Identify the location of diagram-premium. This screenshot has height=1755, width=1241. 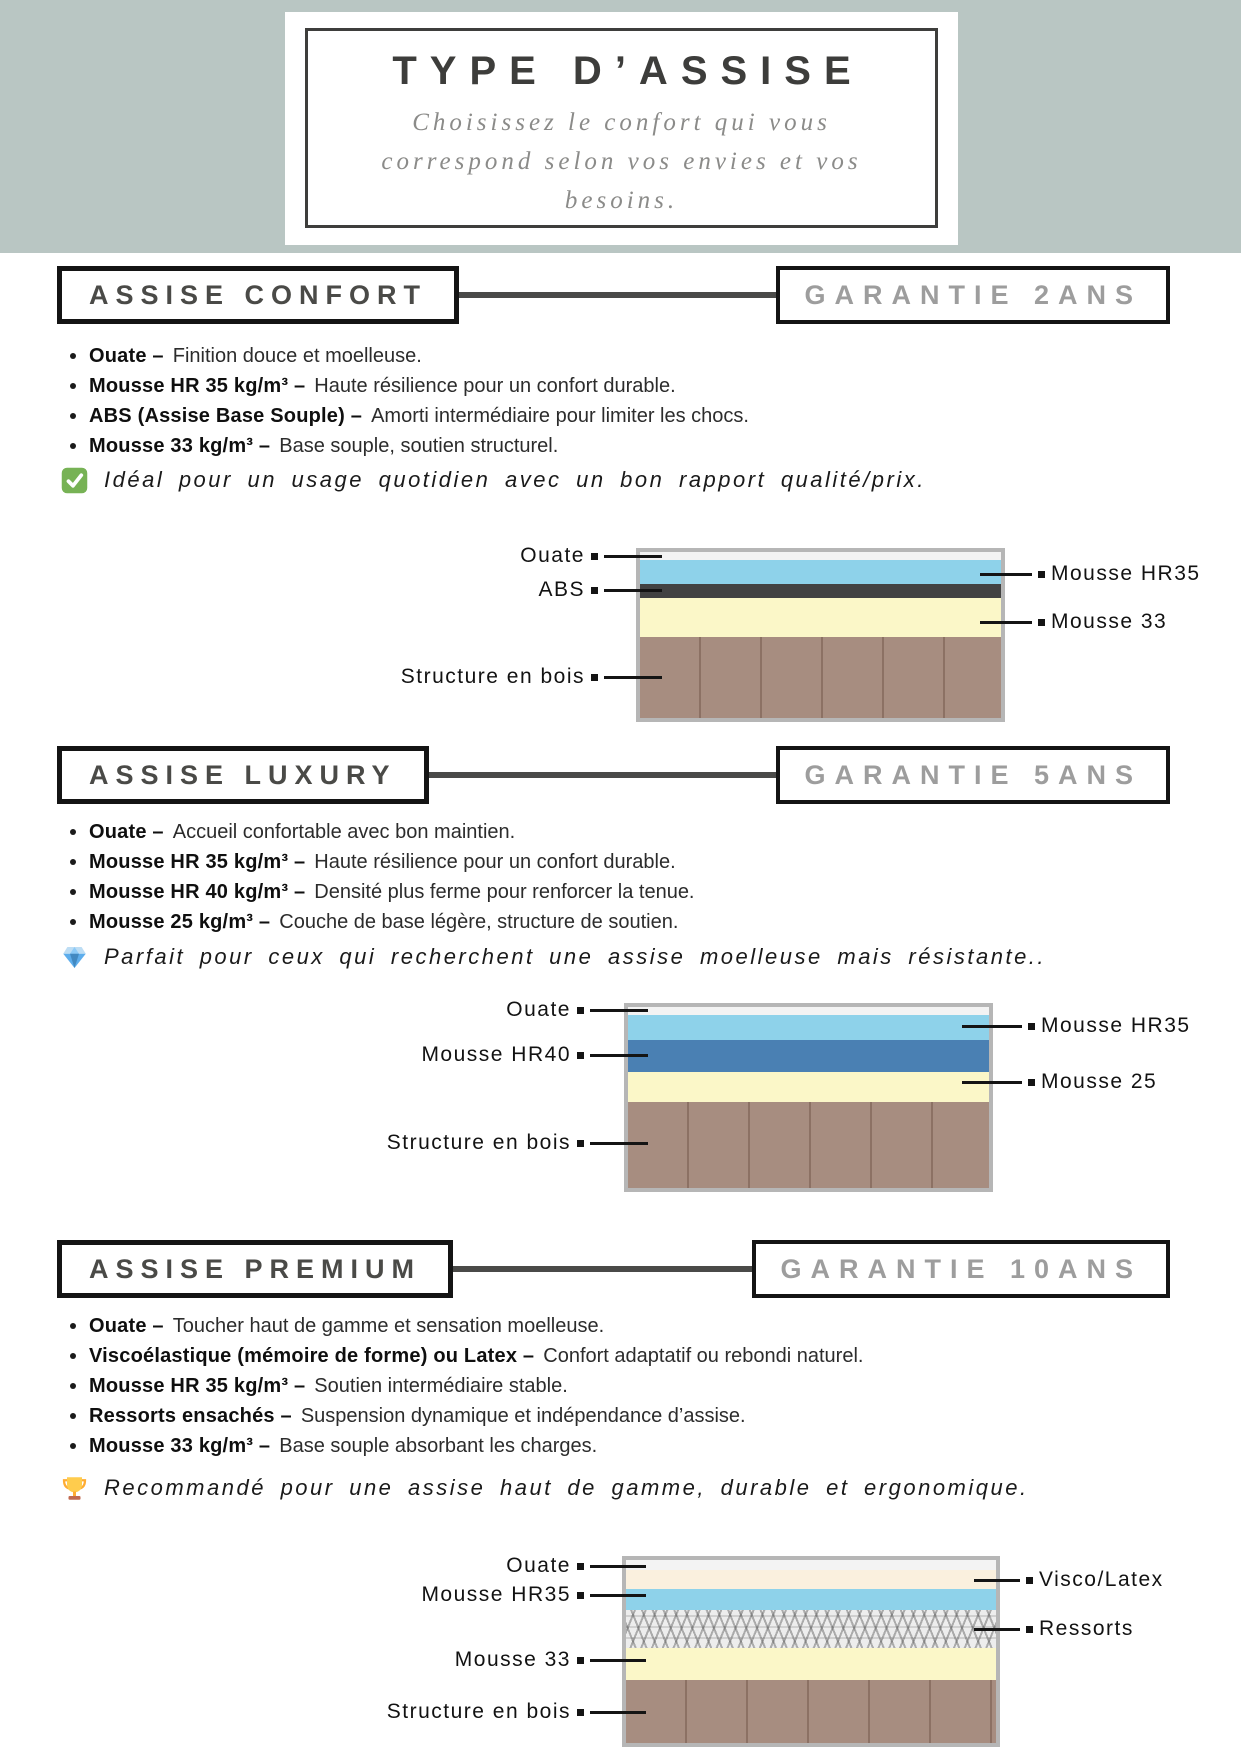
(811, 1651).